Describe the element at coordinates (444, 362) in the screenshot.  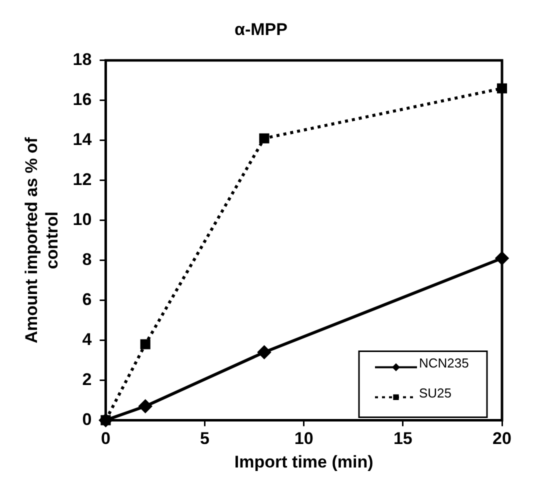
I see `legend-label: NCN235` at that location.